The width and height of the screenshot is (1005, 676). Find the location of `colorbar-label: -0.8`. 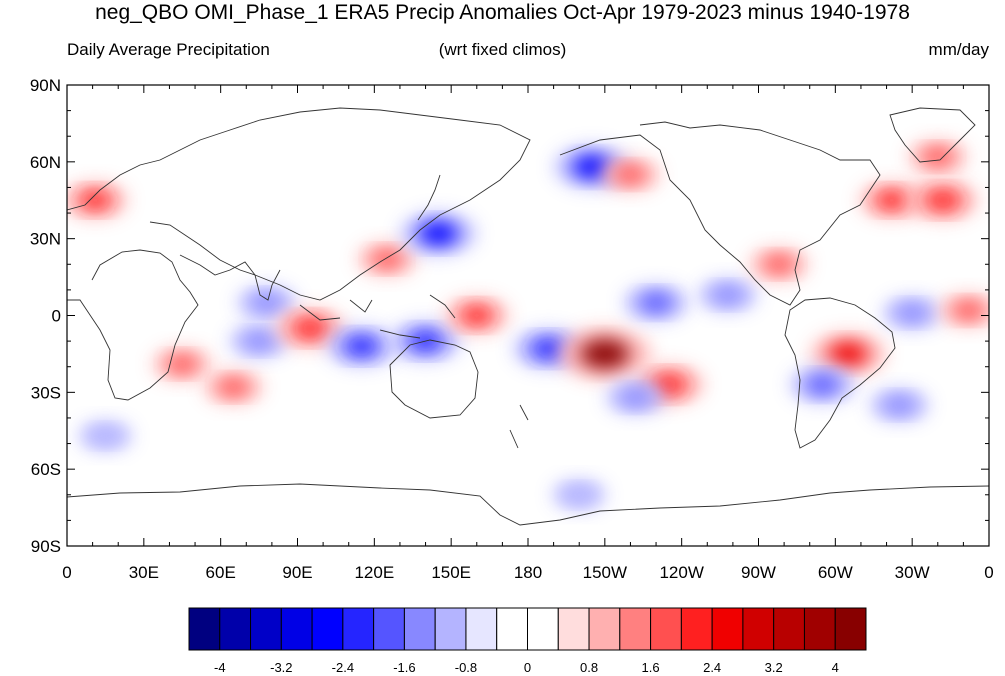

colorbar-label: -0.8 is located at coordinates (466, 667).